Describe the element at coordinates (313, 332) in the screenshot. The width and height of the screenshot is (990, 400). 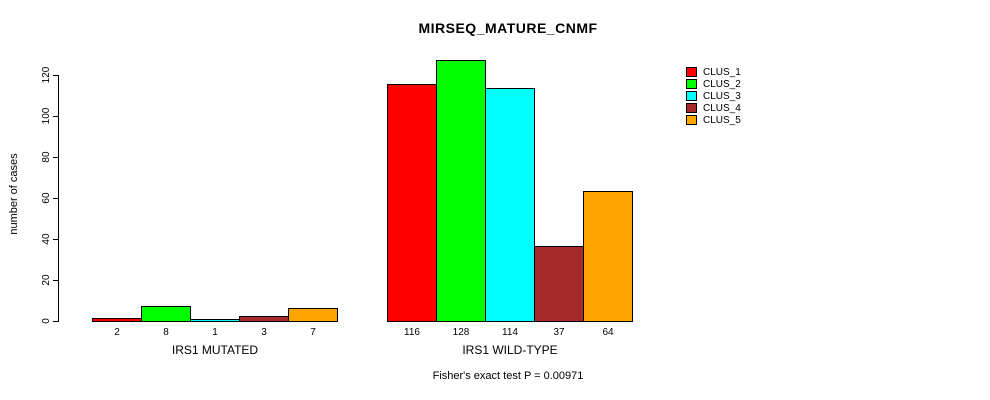
I see `bar-value-label: 7` at that location.